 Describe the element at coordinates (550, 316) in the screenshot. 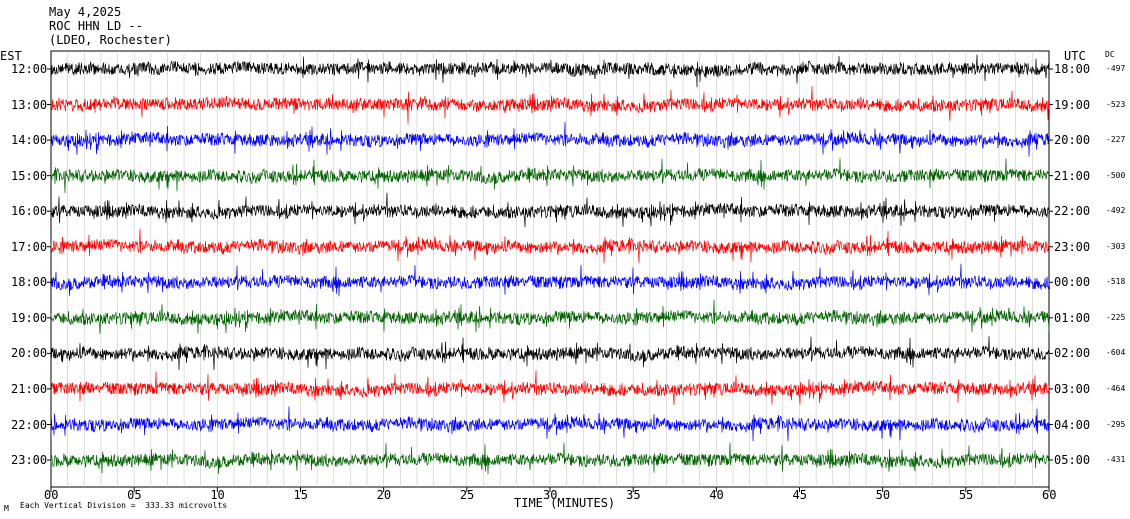

I see `seismic-trace-1900` at that location.